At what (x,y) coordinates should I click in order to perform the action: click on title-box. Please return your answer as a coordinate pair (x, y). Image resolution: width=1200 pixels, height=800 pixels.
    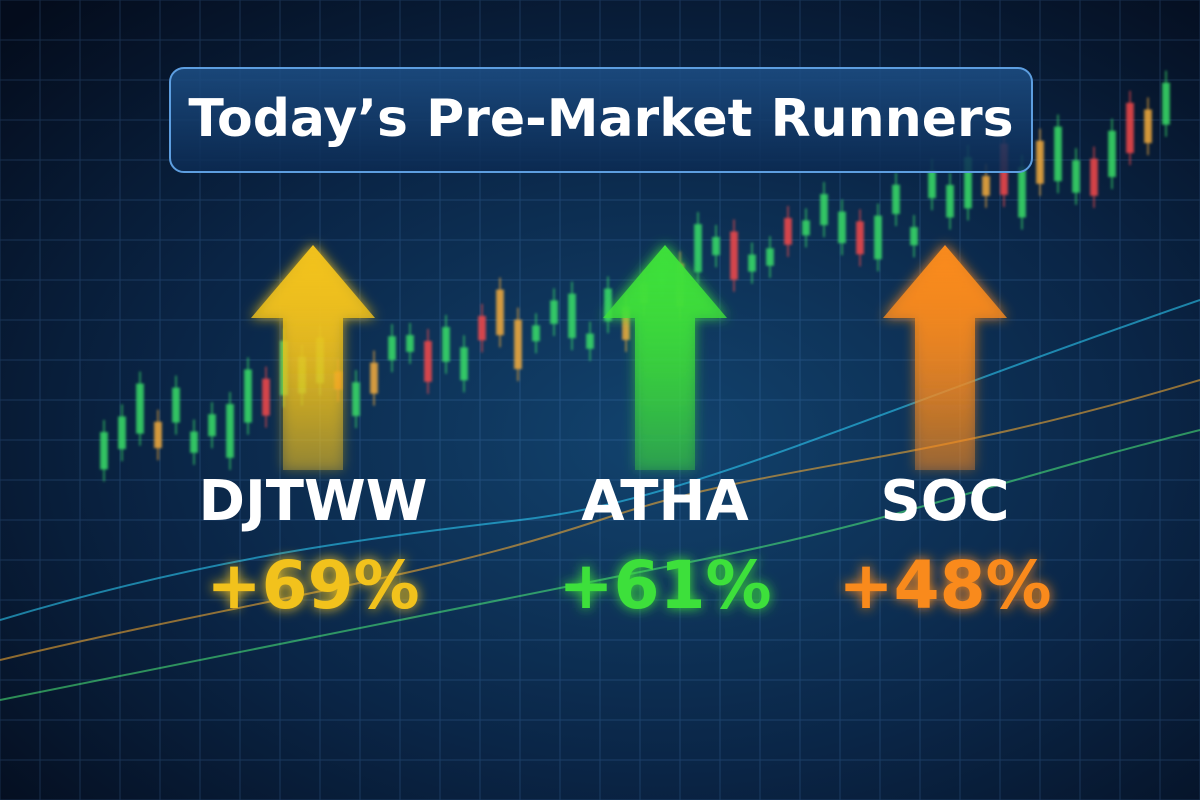
    Looking at the image, I should click on (601, 120).